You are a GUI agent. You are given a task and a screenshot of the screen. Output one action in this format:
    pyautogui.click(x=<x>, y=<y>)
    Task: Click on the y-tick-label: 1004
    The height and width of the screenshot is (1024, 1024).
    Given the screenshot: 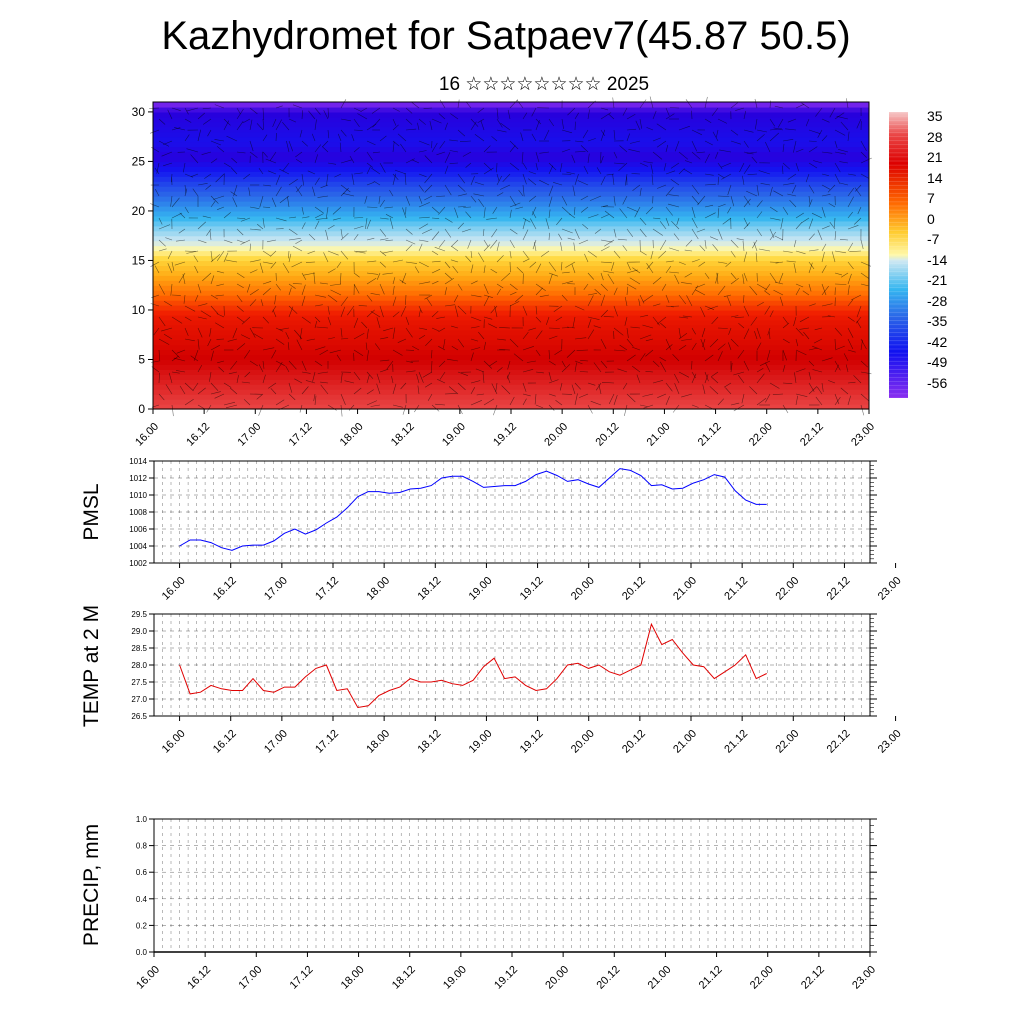 What is the action you would take?
    pyautogui.click(x=138, y=546)
    